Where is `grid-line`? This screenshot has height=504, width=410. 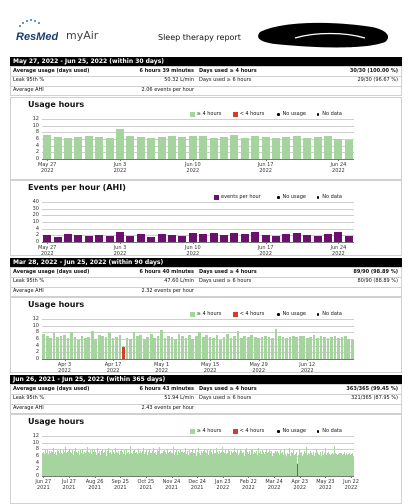 grid-line is located at coordinates (198, 319).